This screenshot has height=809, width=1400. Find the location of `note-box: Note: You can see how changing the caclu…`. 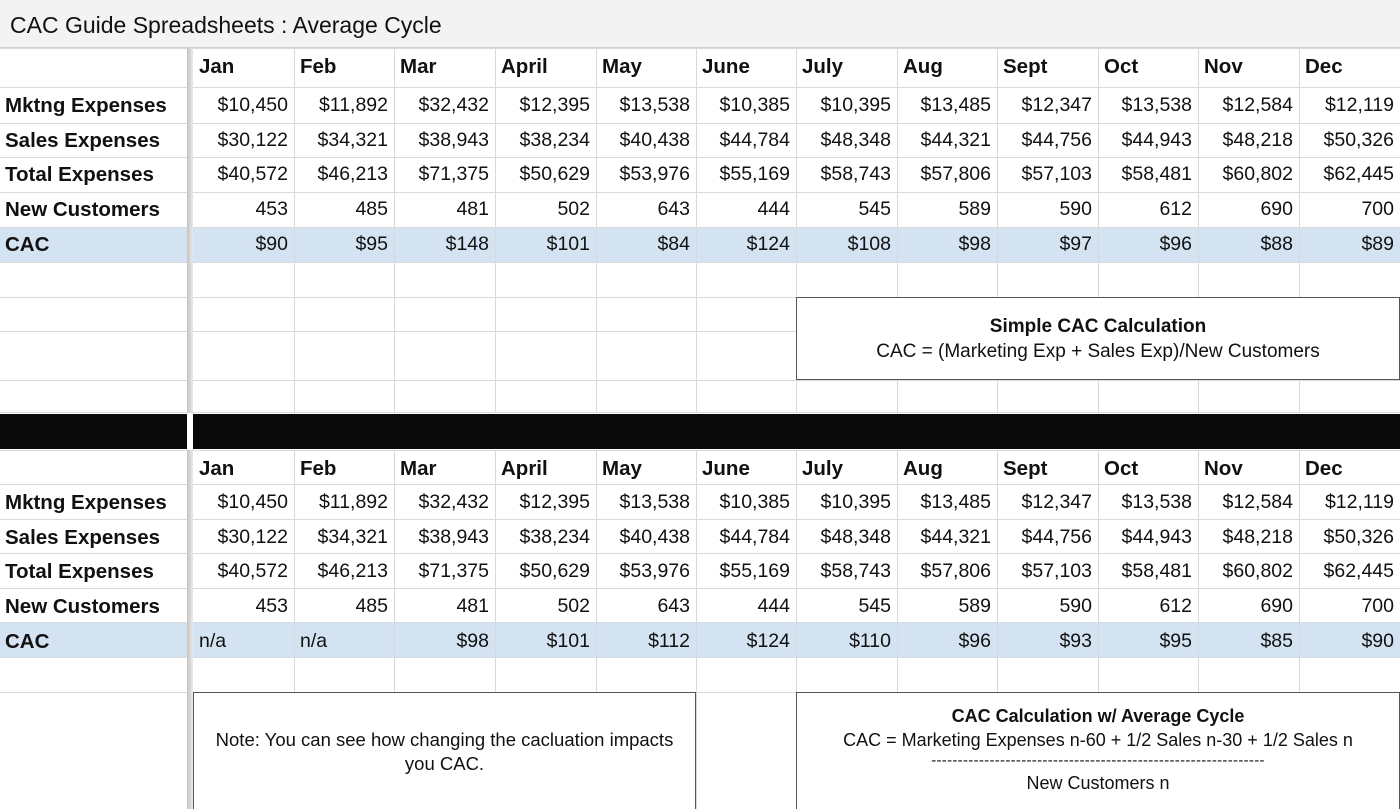

note-box: Note: You can see how changing the caclu… is located at coordinates (444, 750).